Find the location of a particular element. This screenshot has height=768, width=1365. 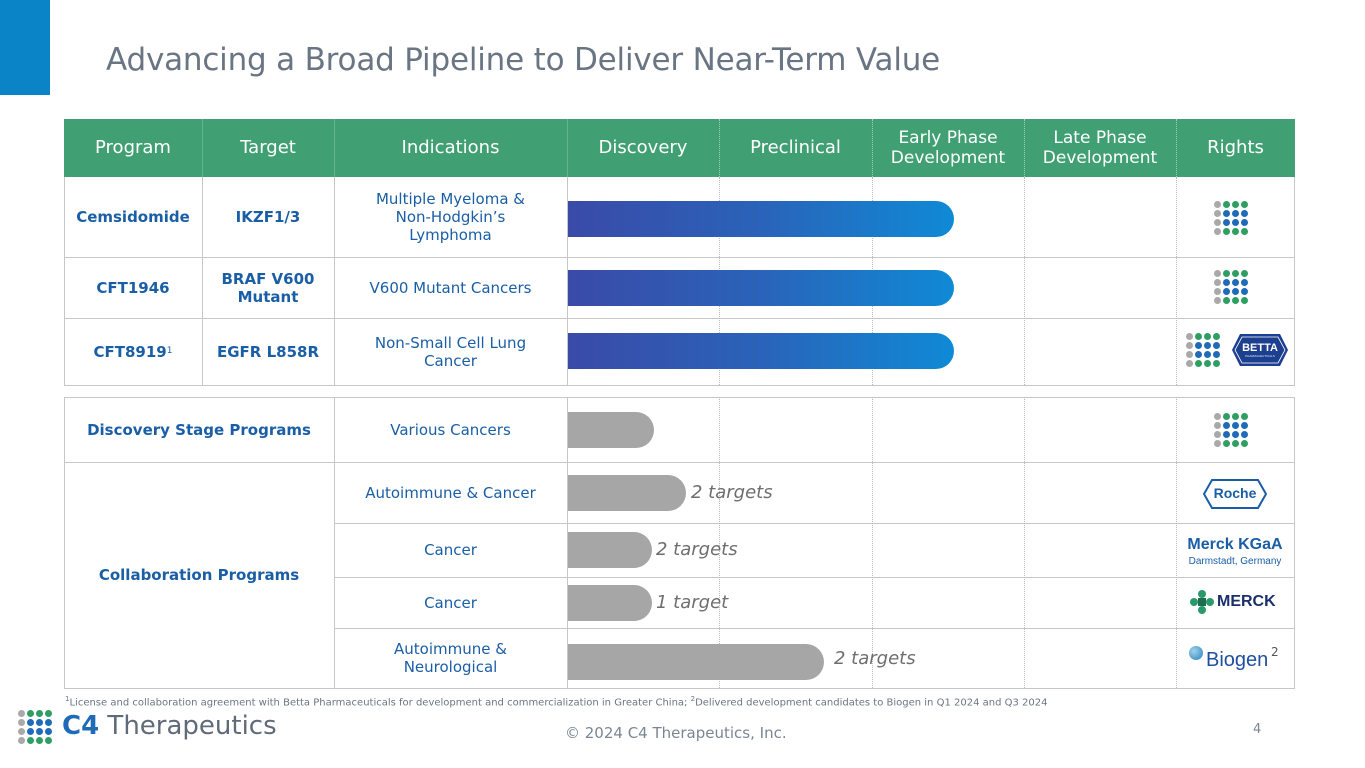

betta-text: BETTA is located at coordinates (1260, 348).